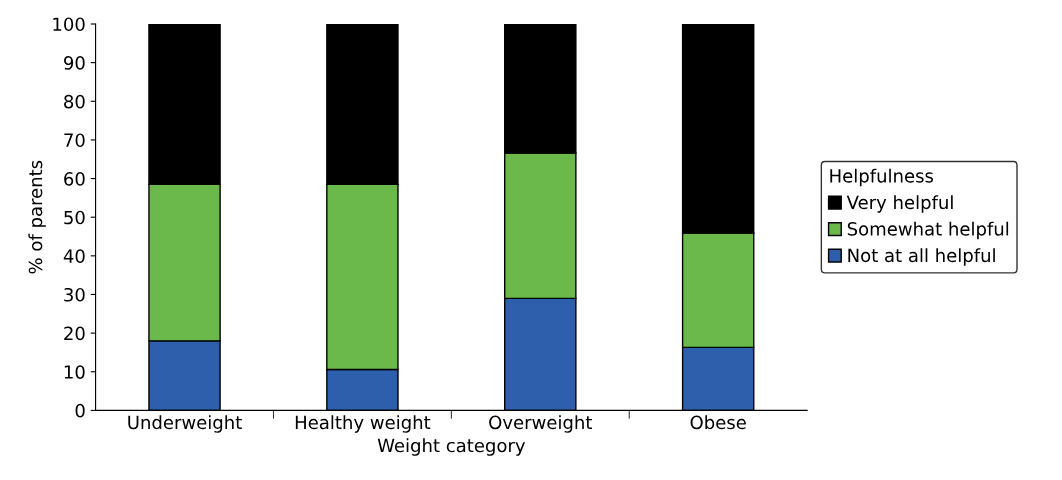 The image size is (1062, 480). What do you see at coordinates (882, 177) in the screenshot?
I see `legend-title: Helpfulness` at bounding box center [882, 177].